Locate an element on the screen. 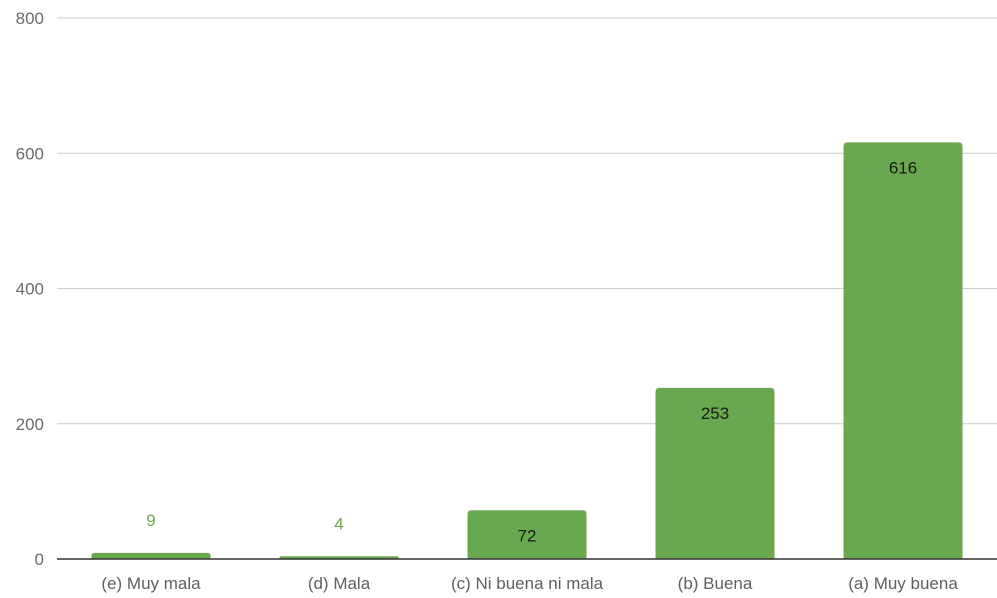 This screenshot has height=598, width=997. y-tick-label: 800 is located at coordinates (30, 18).